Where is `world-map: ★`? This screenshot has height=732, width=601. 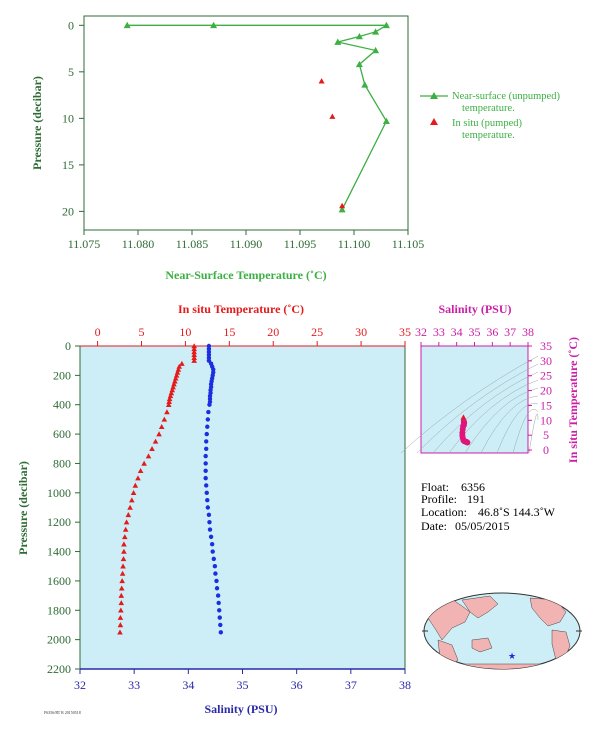
world-map: ★ is located at coordinates (502, 631).